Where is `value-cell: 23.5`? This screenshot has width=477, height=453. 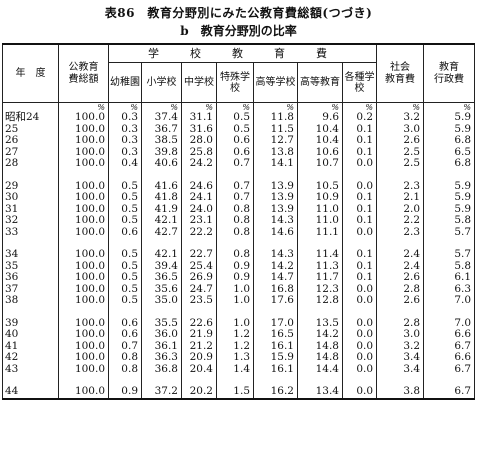 value-cell: 23.5 is located at coordinates (199, 300).